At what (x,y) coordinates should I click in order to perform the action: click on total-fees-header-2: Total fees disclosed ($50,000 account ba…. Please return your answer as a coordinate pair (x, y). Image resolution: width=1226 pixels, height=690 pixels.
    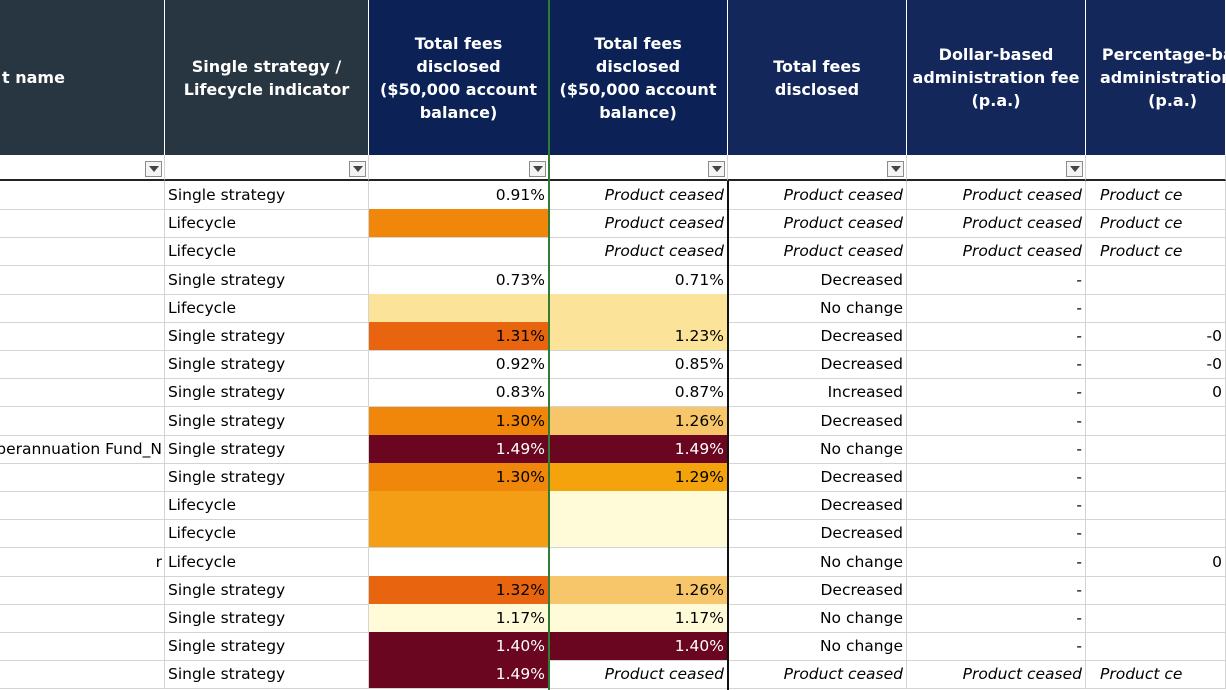
    Looking at the image, I should click on (638, 77).